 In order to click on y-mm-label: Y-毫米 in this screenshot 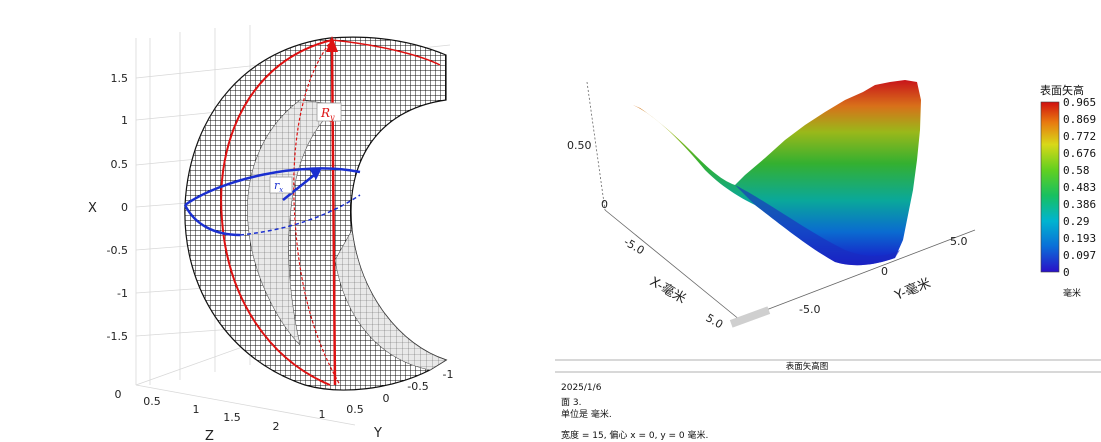, I will do `click(912, 289)`.